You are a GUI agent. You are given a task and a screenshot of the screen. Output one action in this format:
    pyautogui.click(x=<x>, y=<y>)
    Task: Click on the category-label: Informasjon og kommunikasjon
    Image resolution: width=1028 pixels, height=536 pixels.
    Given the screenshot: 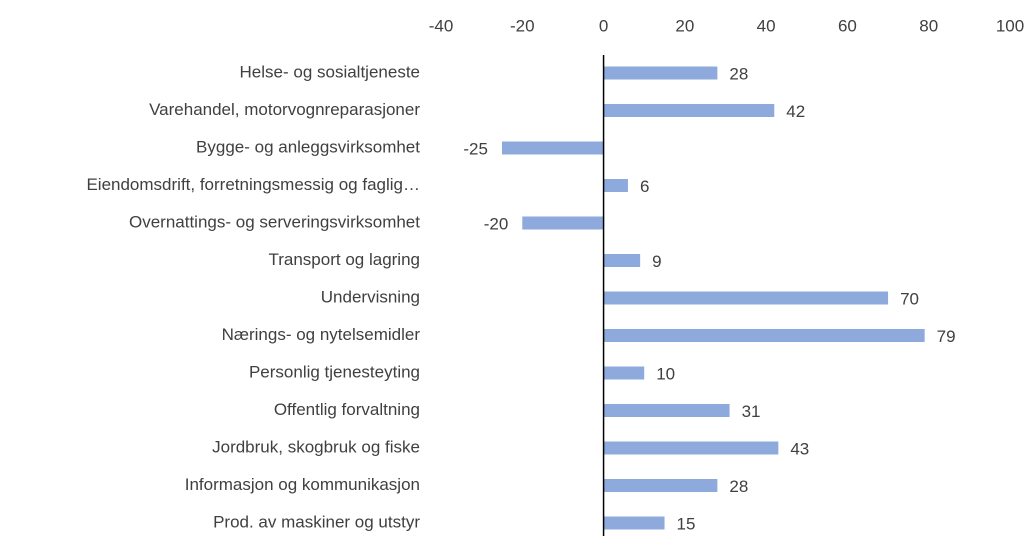 What is the action you would take?
    pyautogui.click(x=302, y=484)
    